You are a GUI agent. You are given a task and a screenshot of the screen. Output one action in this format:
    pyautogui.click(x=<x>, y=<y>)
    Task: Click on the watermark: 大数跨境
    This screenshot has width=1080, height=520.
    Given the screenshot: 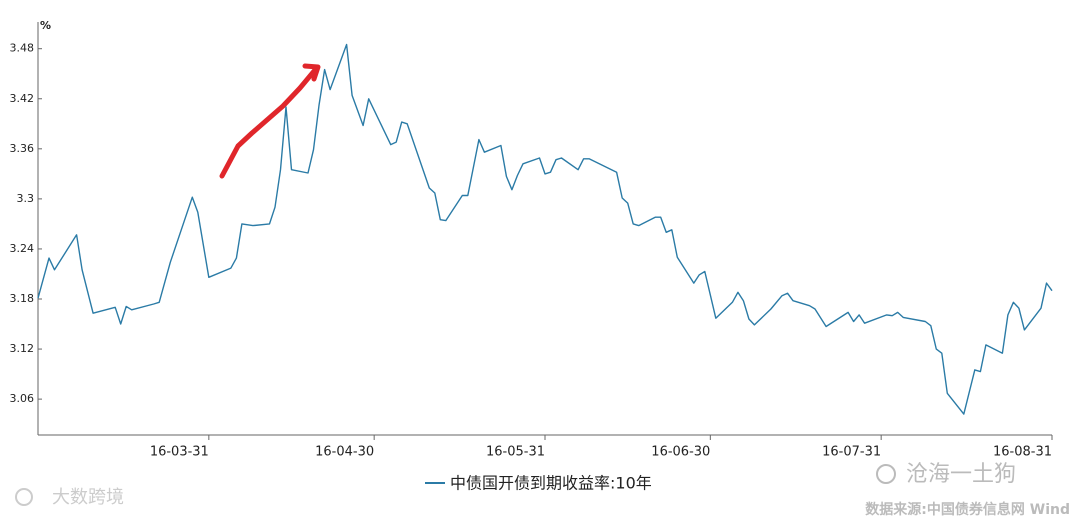 What is the action you would take?
    pyautogui.click(x=88, y=497)
    